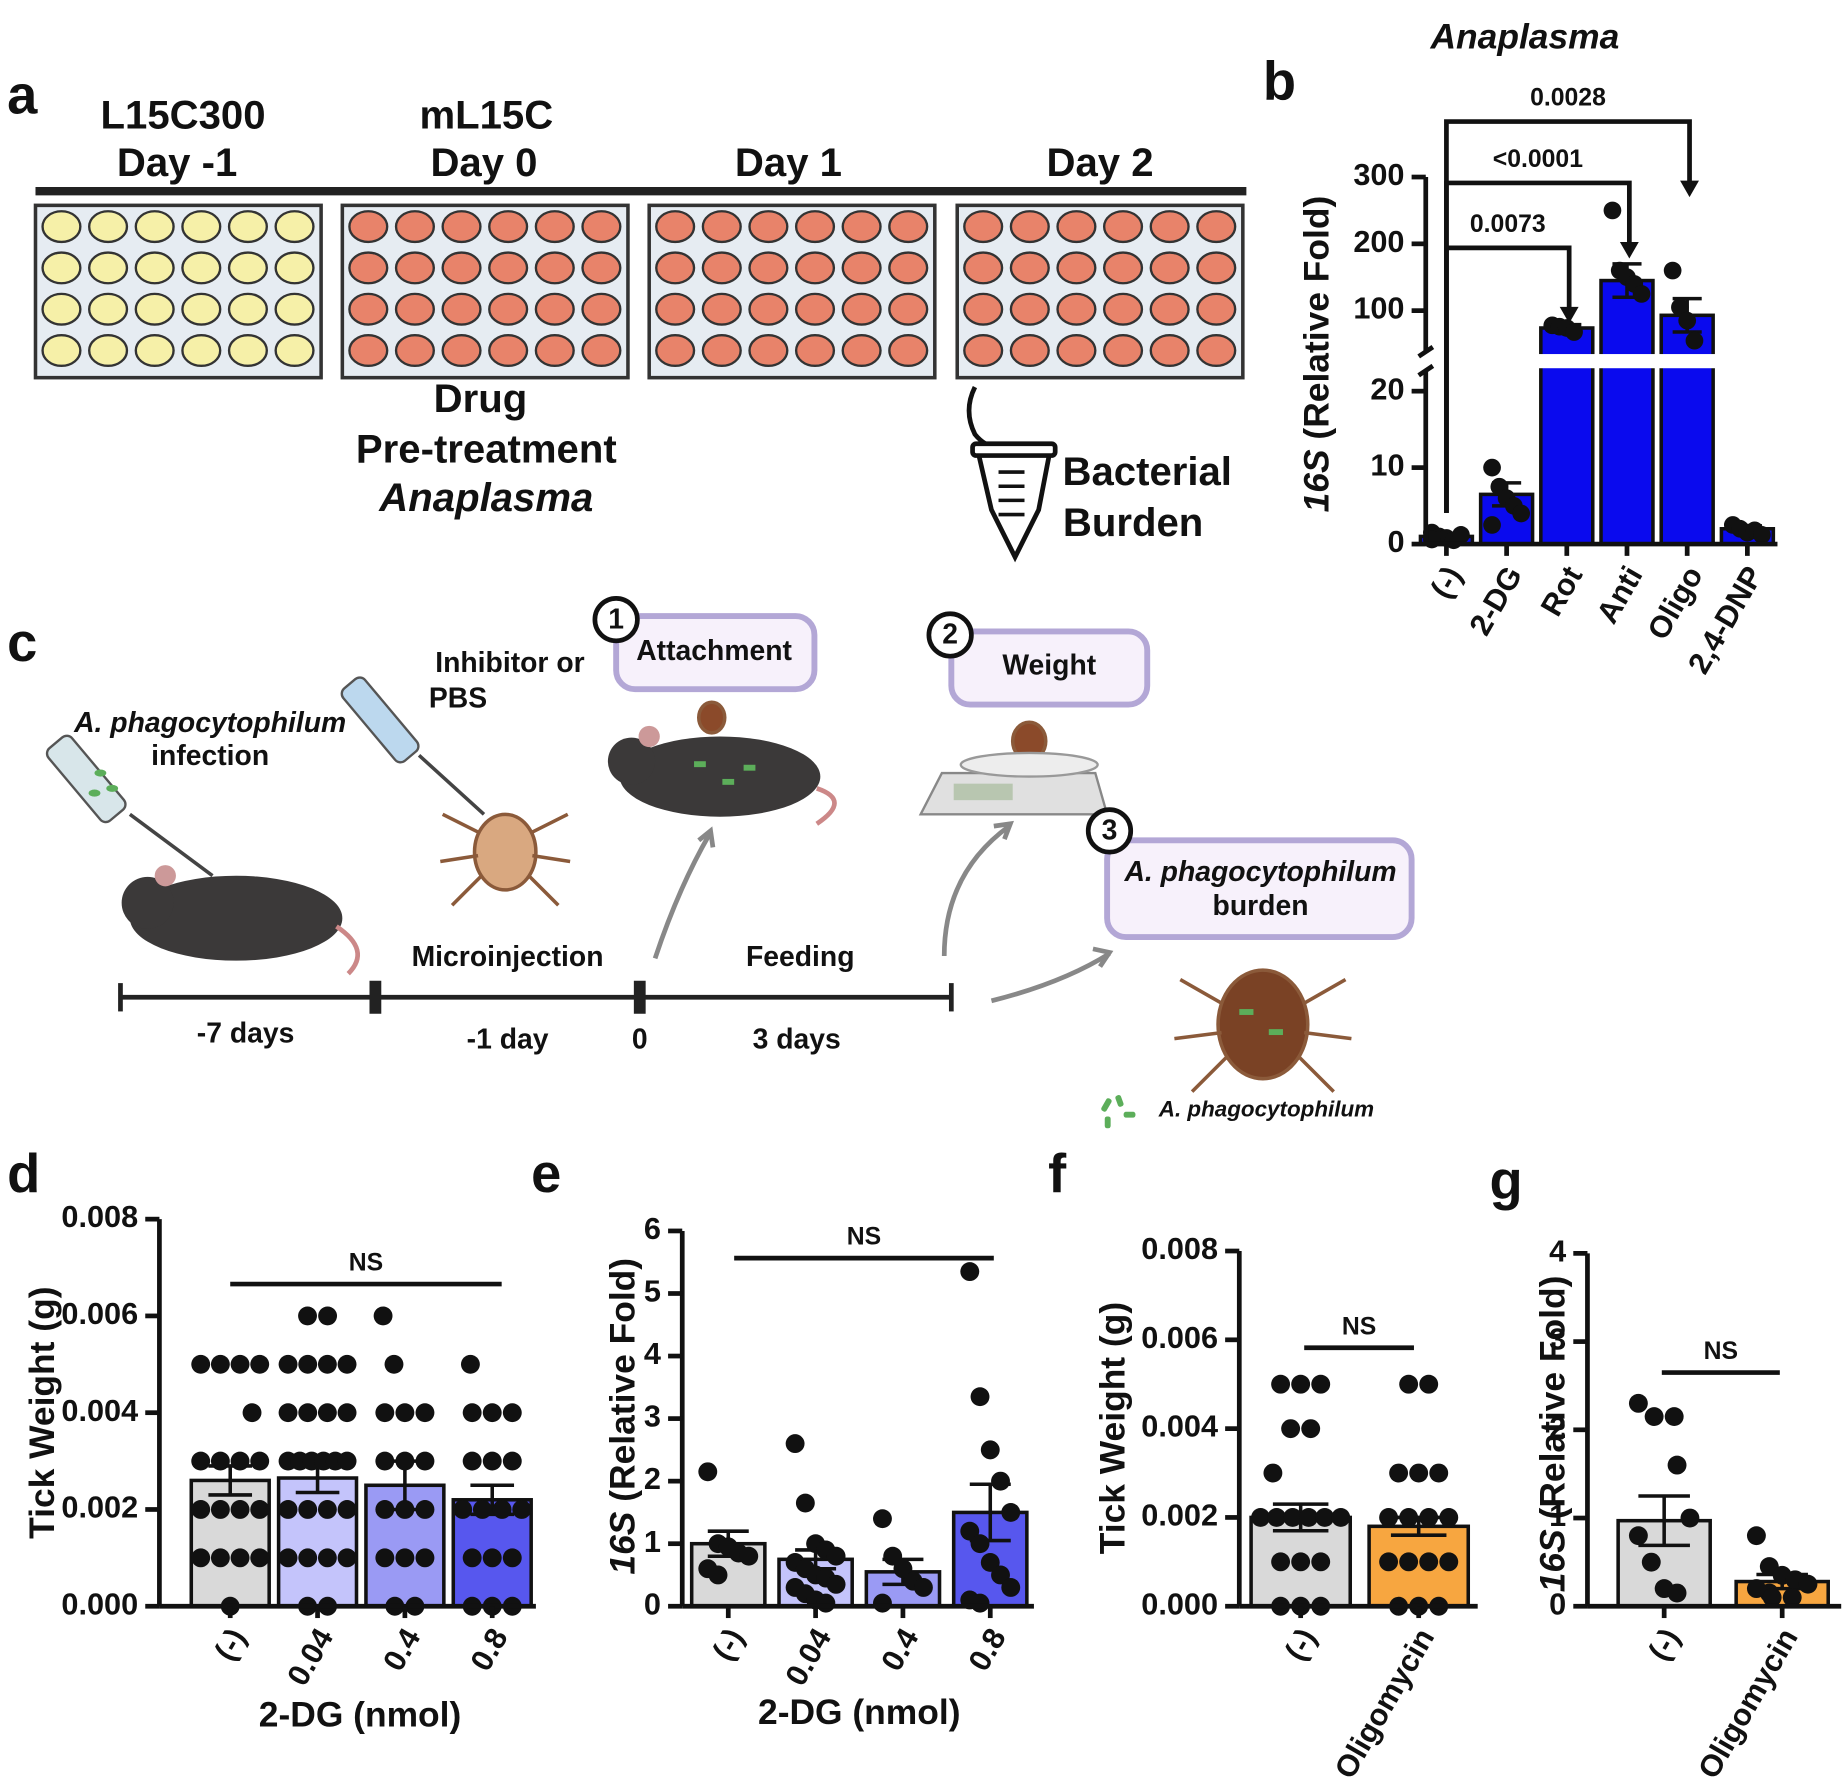 This screenshot has height=1788, width=1846. I want to click on infection: A. phagocytophilum, so click(209, 723).